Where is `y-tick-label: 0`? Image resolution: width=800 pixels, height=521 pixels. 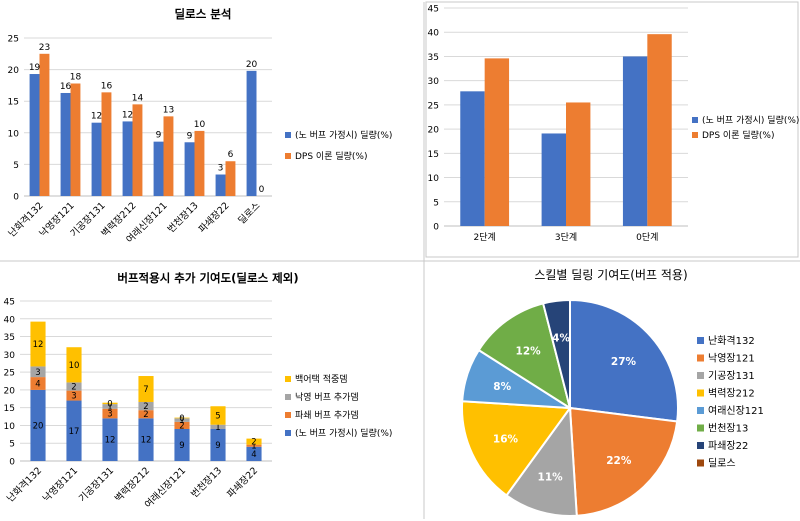
y-tick-label: 0 is located at coordinates (16, 198).